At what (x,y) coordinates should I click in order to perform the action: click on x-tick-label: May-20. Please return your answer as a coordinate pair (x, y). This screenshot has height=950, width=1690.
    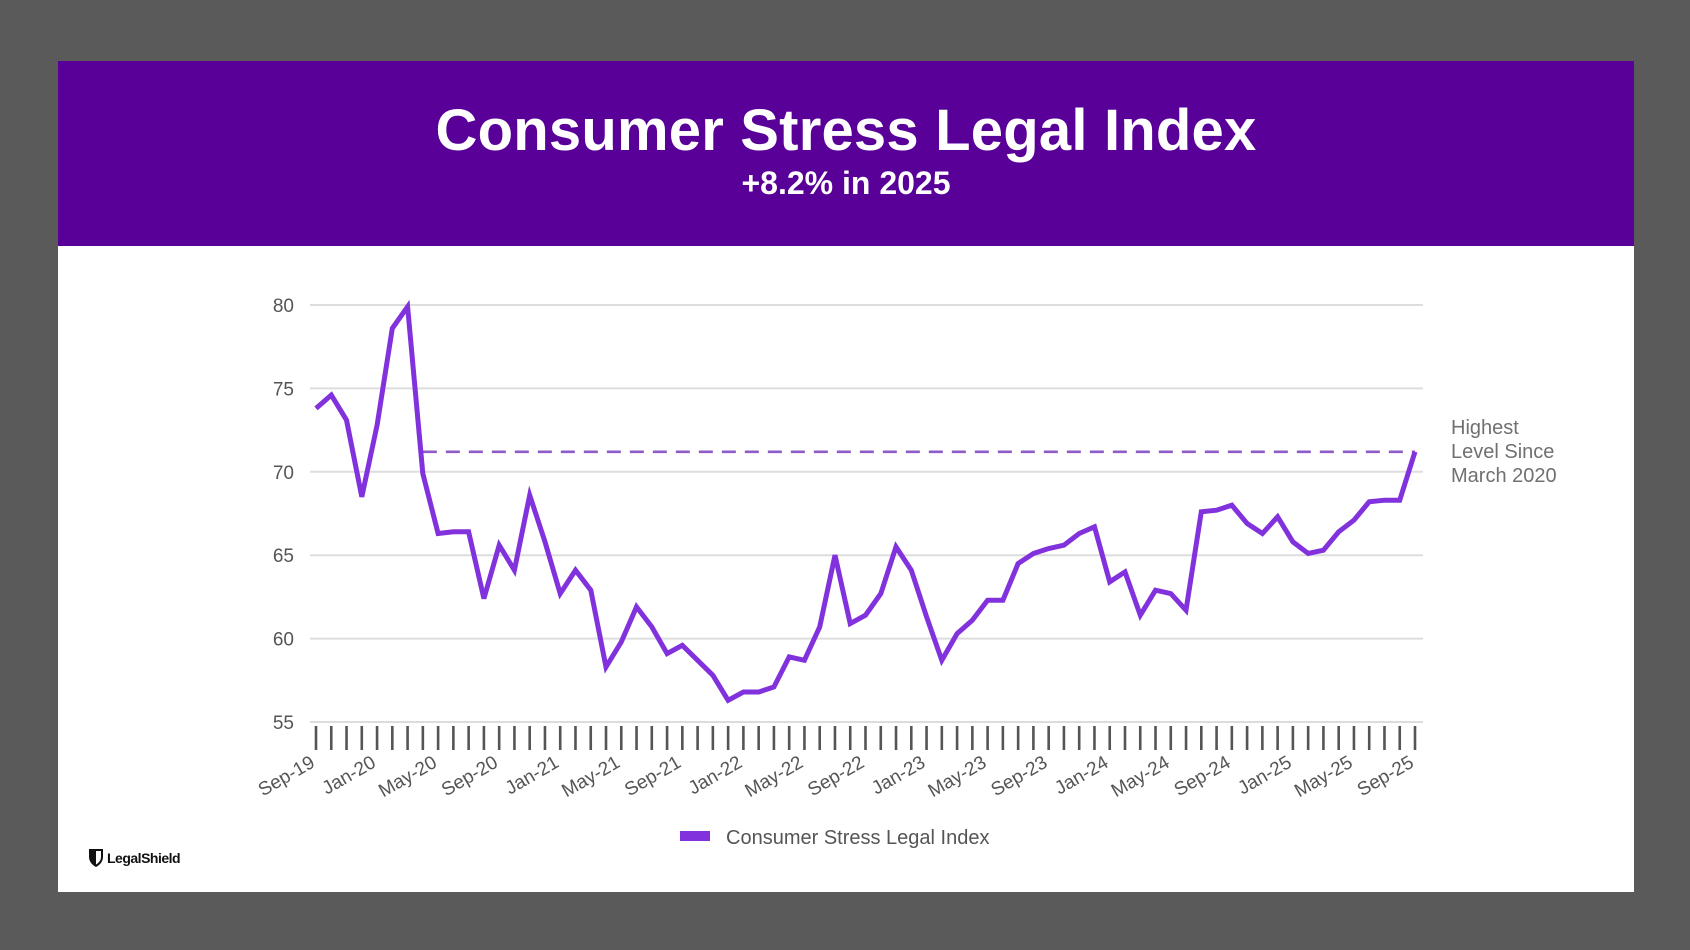
    Looking at the image, I should click on (407, 777).